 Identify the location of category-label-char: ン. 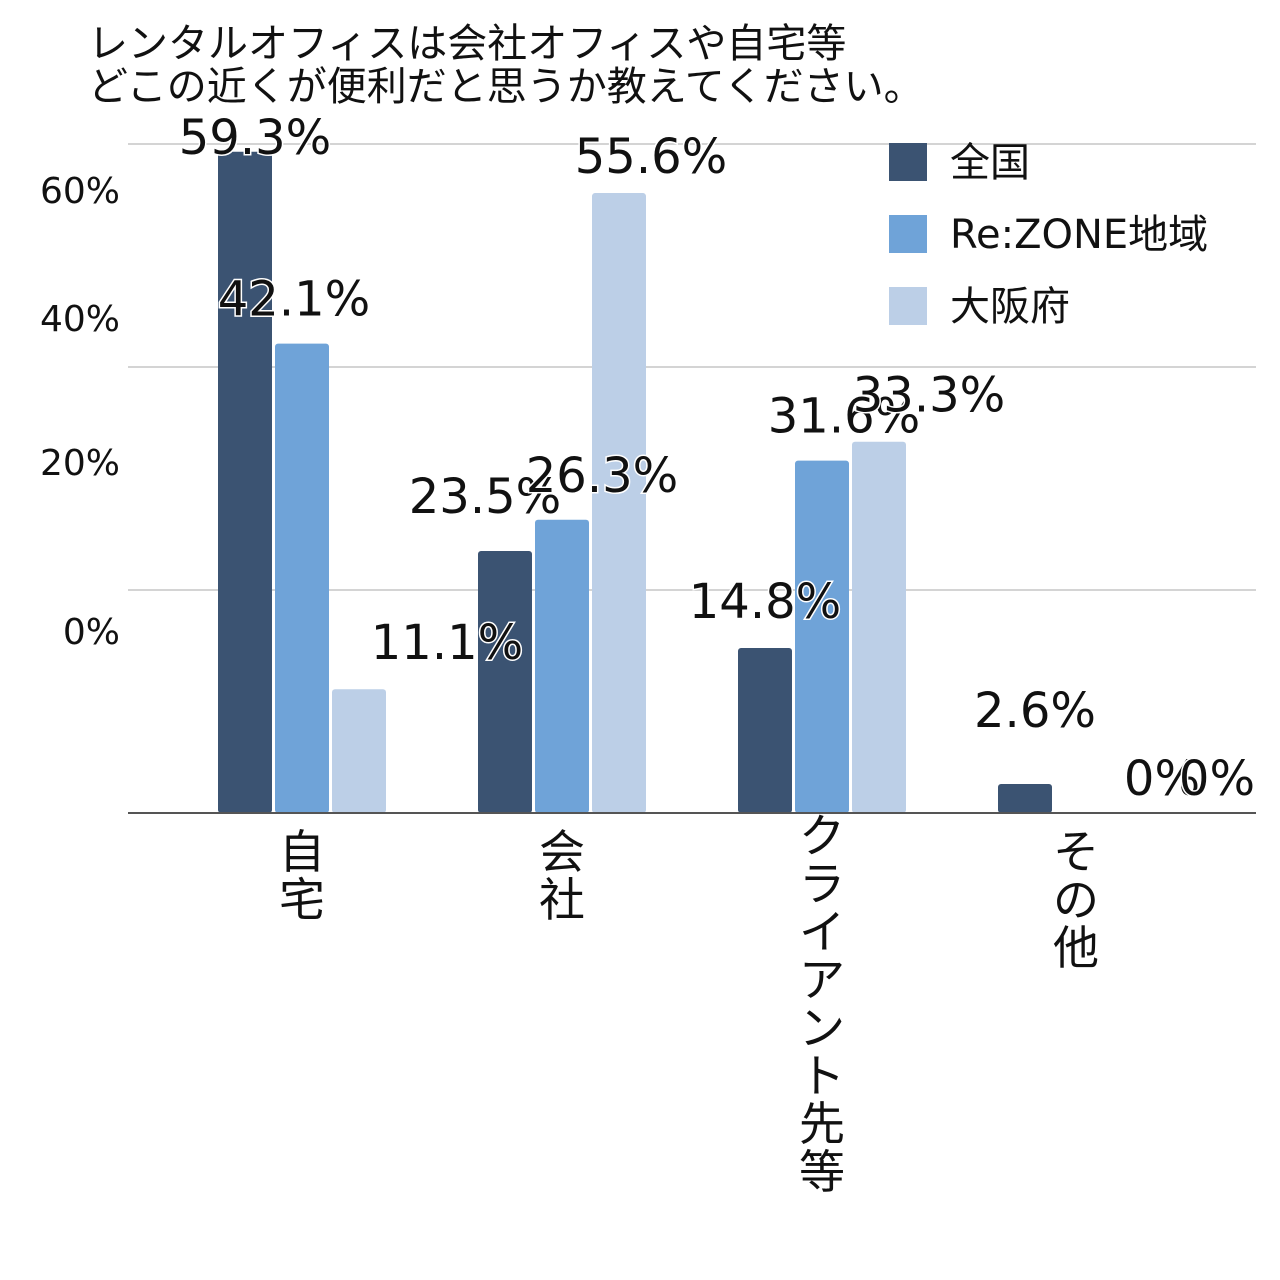
(822, 1028).